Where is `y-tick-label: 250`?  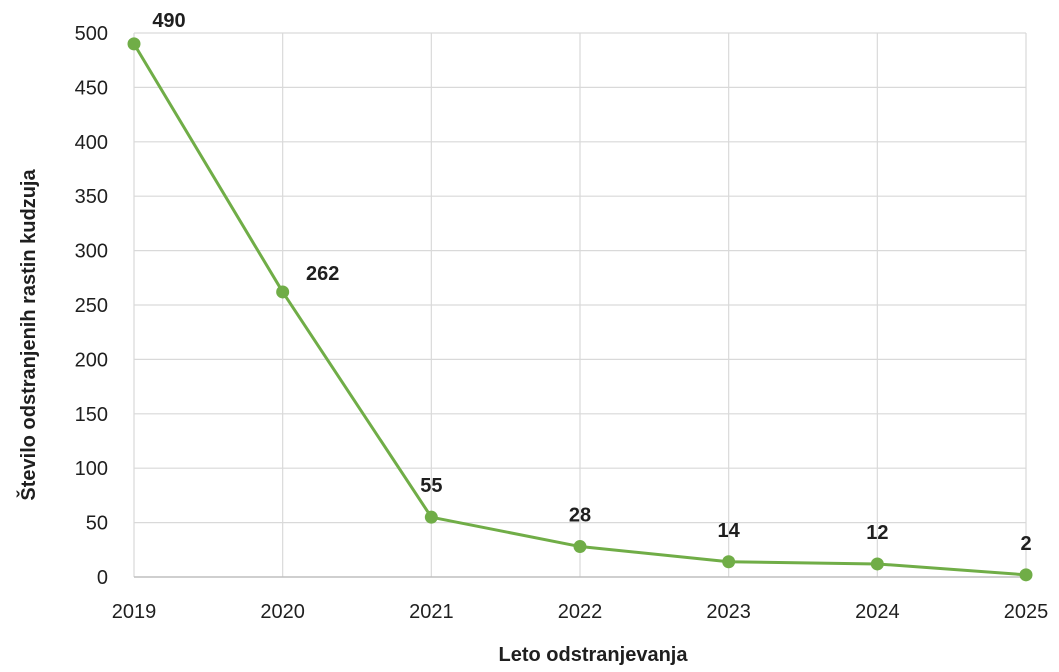
y-tick-label: 250 is located at coordinates (91, 306).